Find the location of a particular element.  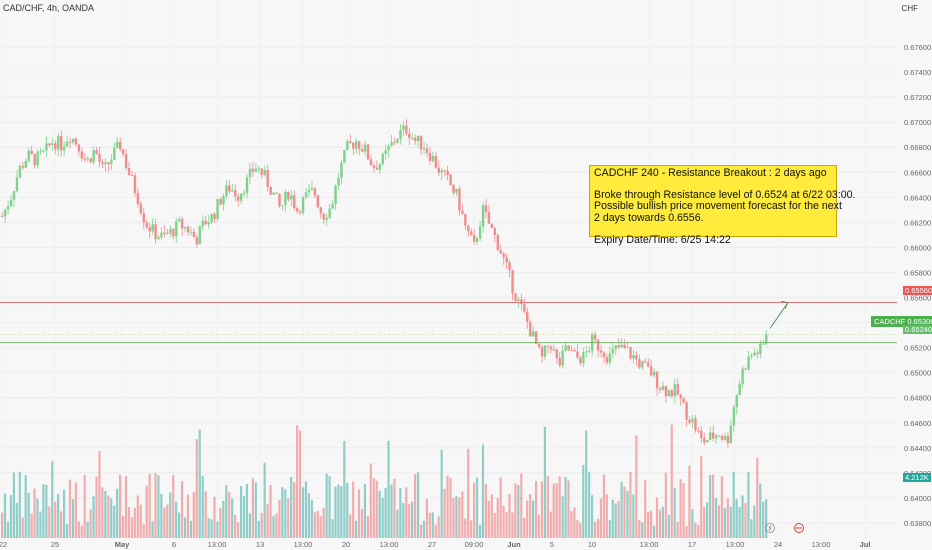

target-price-label: 0.65560 is located at coordinates (917, 290).